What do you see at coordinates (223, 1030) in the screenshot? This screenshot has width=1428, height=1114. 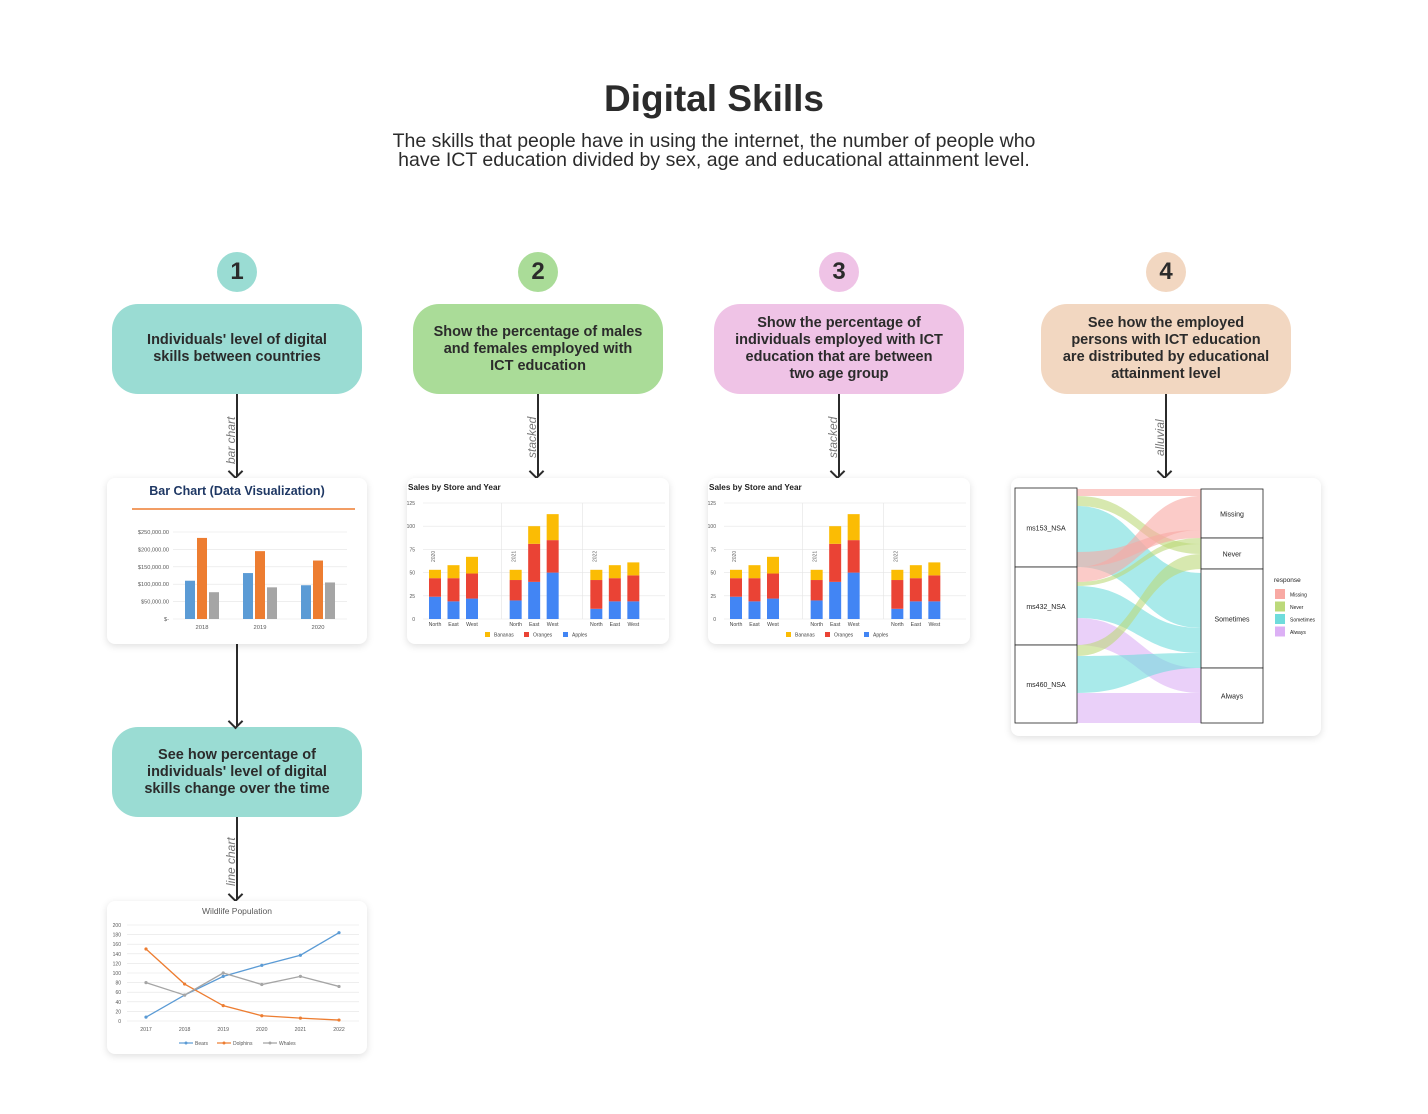 I see `x-tick-label: 2019` at bounding box center [223, 1030].